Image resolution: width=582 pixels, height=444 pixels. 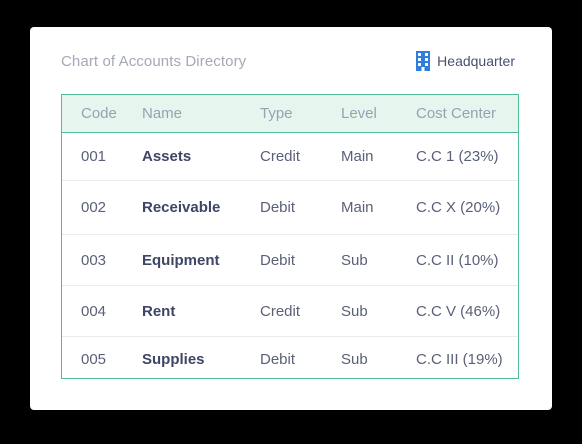 What do you see at coordinates (181, 207) in the screenshot?
I see `cell-name: Receivable` at bounding box center [181, 207].